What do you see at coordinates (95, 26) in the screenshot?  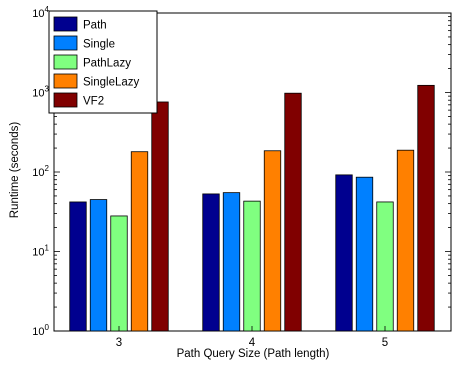 I see `legend-label-path: Path` at bounding box center [95, 26].